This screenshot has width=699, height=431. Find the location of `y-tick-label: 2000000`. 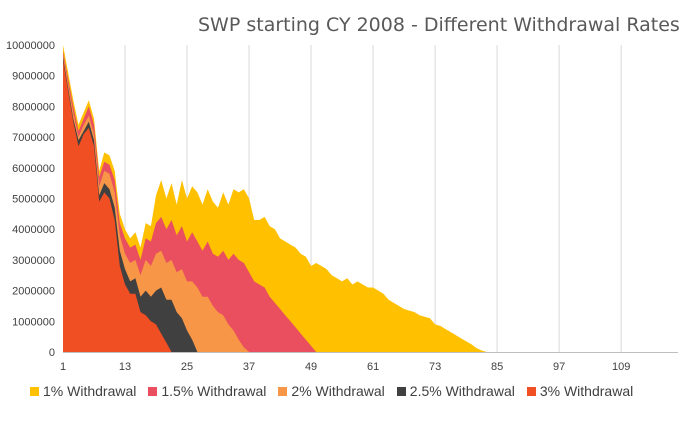

y-tick-label: 2000000 is located at coordinates (33, 292).